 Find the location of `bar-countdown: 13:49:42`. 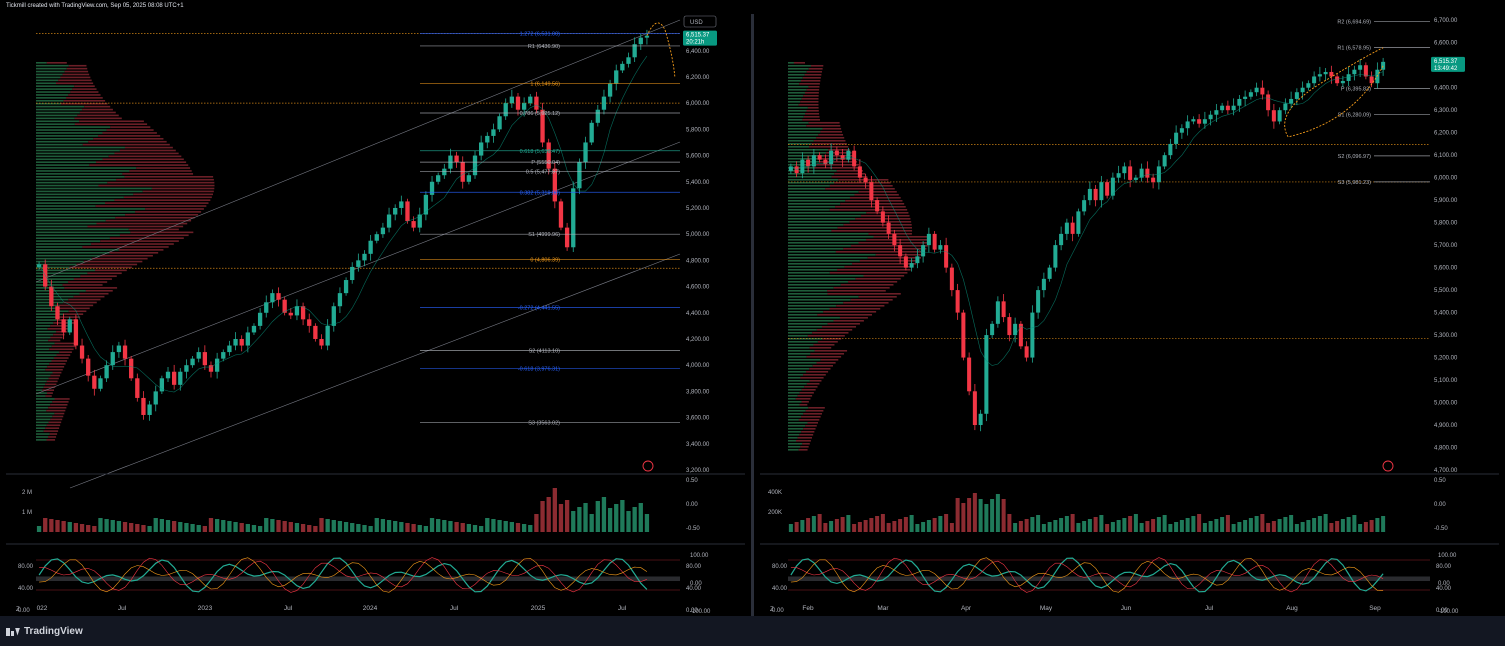

bar-countdown: 13:49:42 is located at coordinates (1446, 69).